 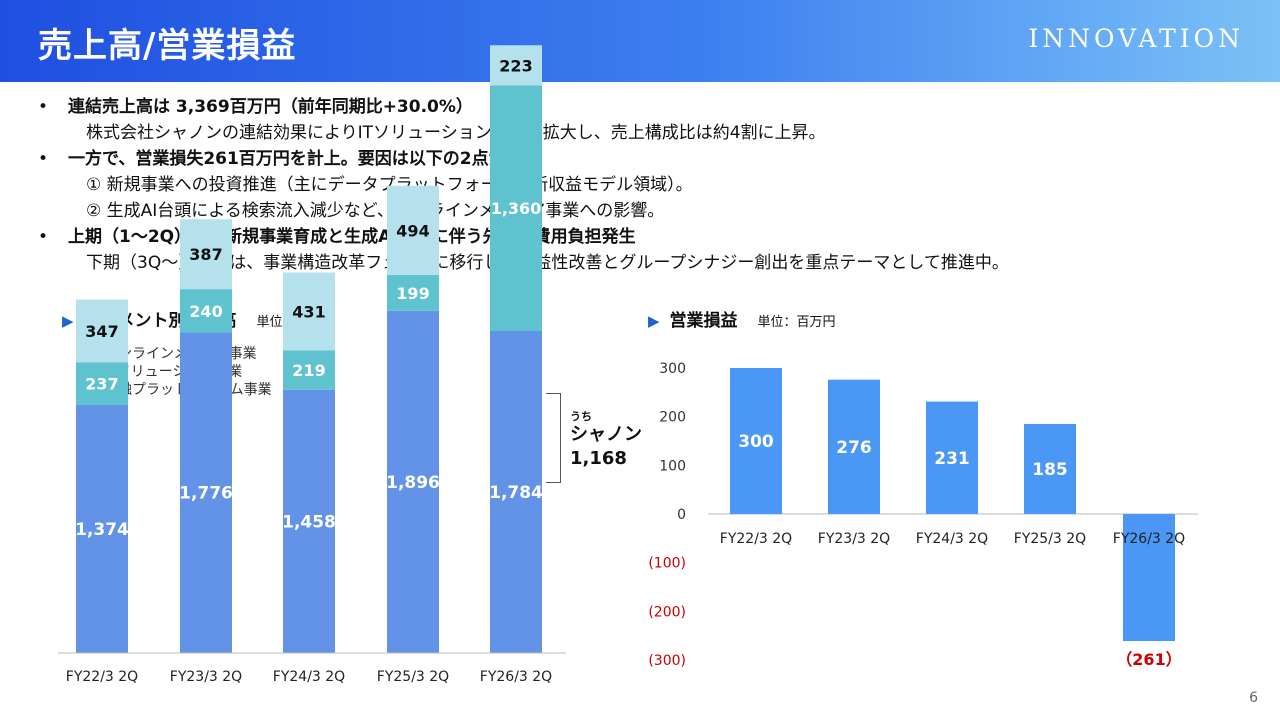 I want to click on data-label: 347, so click(x=101, y=331).